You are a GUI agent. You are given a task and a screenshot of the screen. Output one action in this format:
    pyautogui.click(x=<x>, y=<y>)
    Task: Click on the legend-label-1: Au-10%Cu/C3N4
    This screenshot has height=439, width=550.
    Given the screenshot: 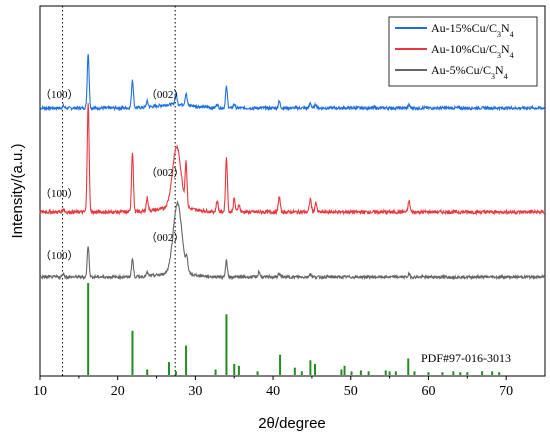 What is the action you would take?
    pyautogui.click(x=472, y=51)
    